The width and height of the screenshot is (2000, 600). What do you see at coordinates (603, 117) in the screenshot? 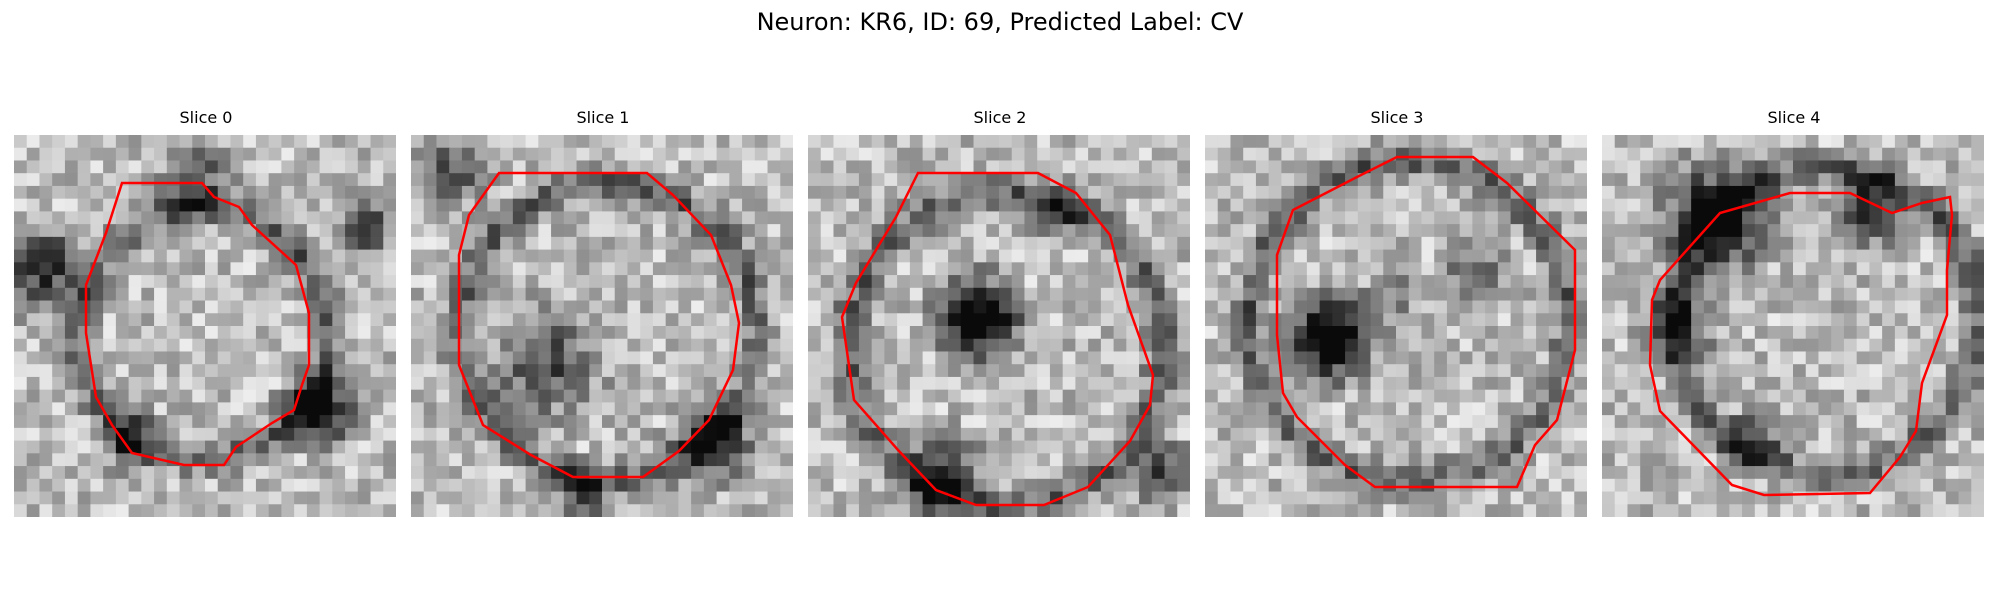
I see `slice-title: Slice 1` at bounding box center [603, 117].